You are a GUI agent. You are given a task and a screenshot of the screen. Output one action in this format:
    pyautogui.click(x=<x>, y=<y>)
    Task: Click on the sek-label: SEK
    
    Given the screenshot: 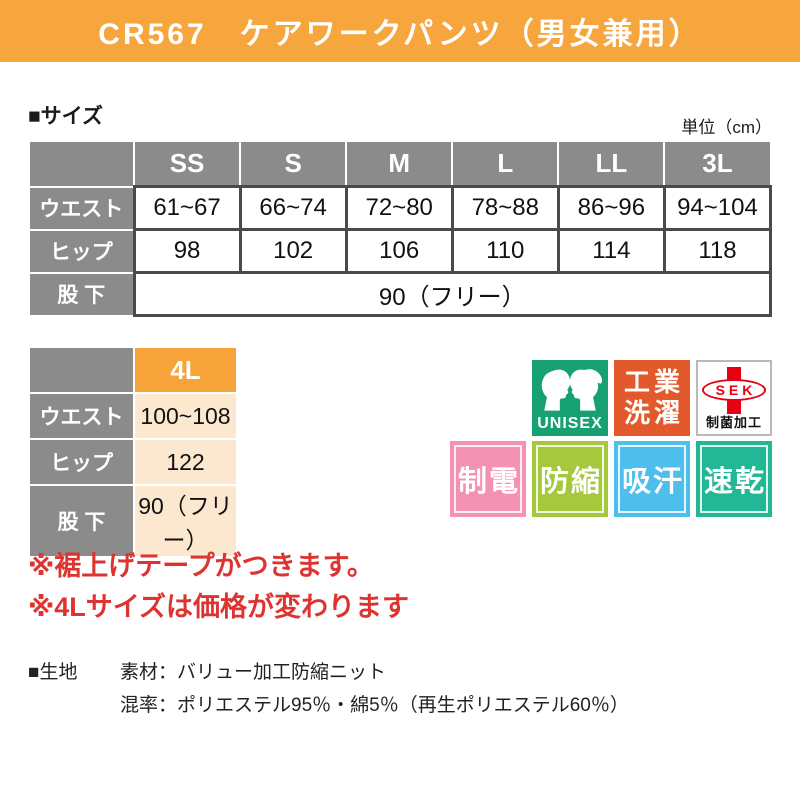 What is the action you would take?
    pyautogui.click(x=734, y=390)
    